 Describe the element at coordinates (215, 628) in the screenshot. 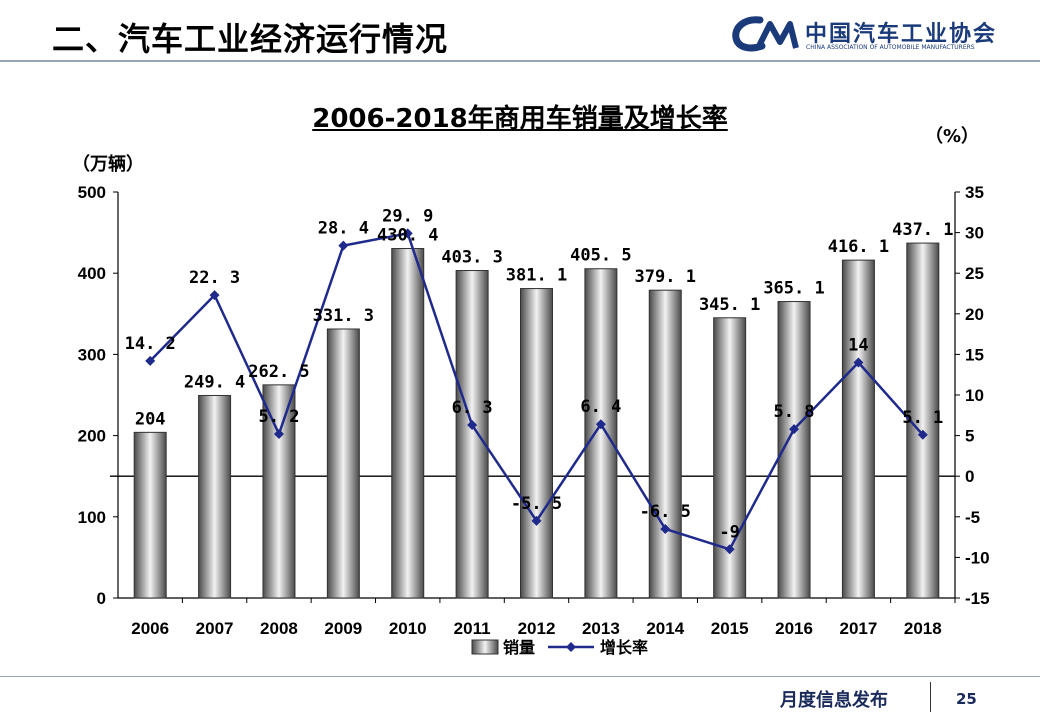

I see `x-tick-label: 2007` at that location.